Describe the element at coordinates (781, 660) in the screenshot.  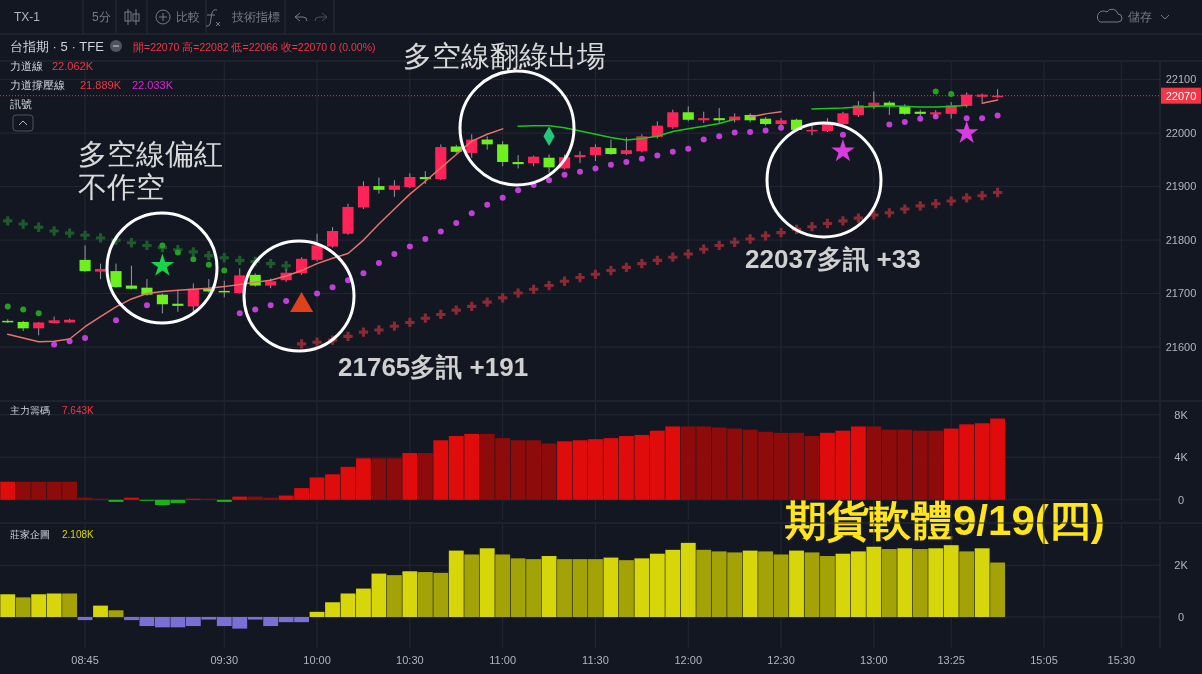
I see `x-tick-label: 12:30` at that location.